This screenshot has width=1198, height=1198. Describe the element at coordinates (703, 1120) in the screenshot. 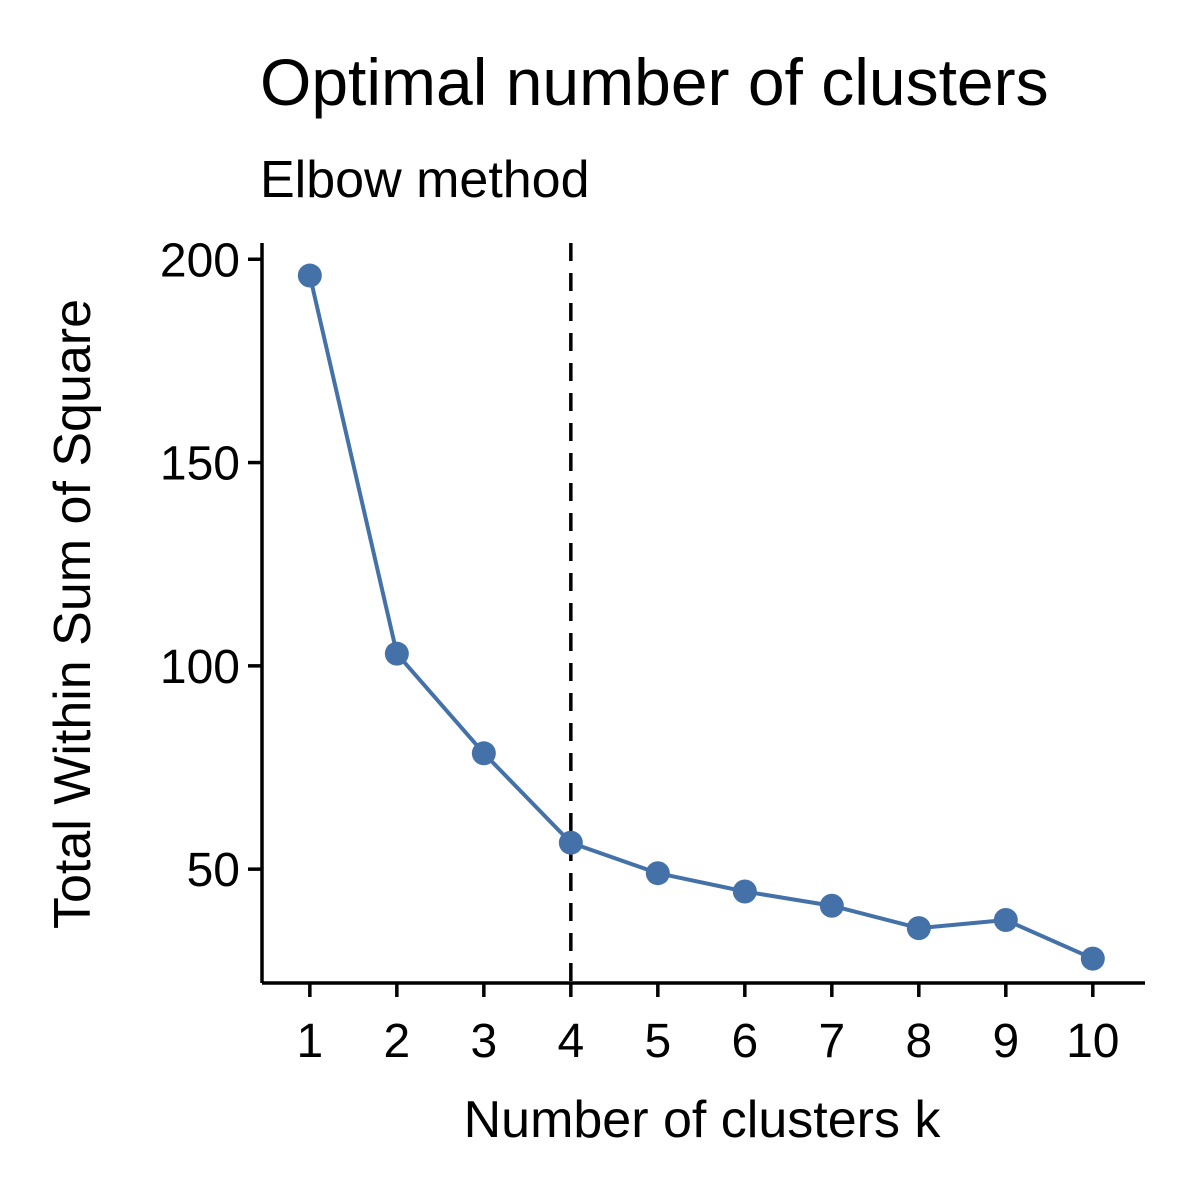

I see `x-axis-label: Number of clusters k` at that location.